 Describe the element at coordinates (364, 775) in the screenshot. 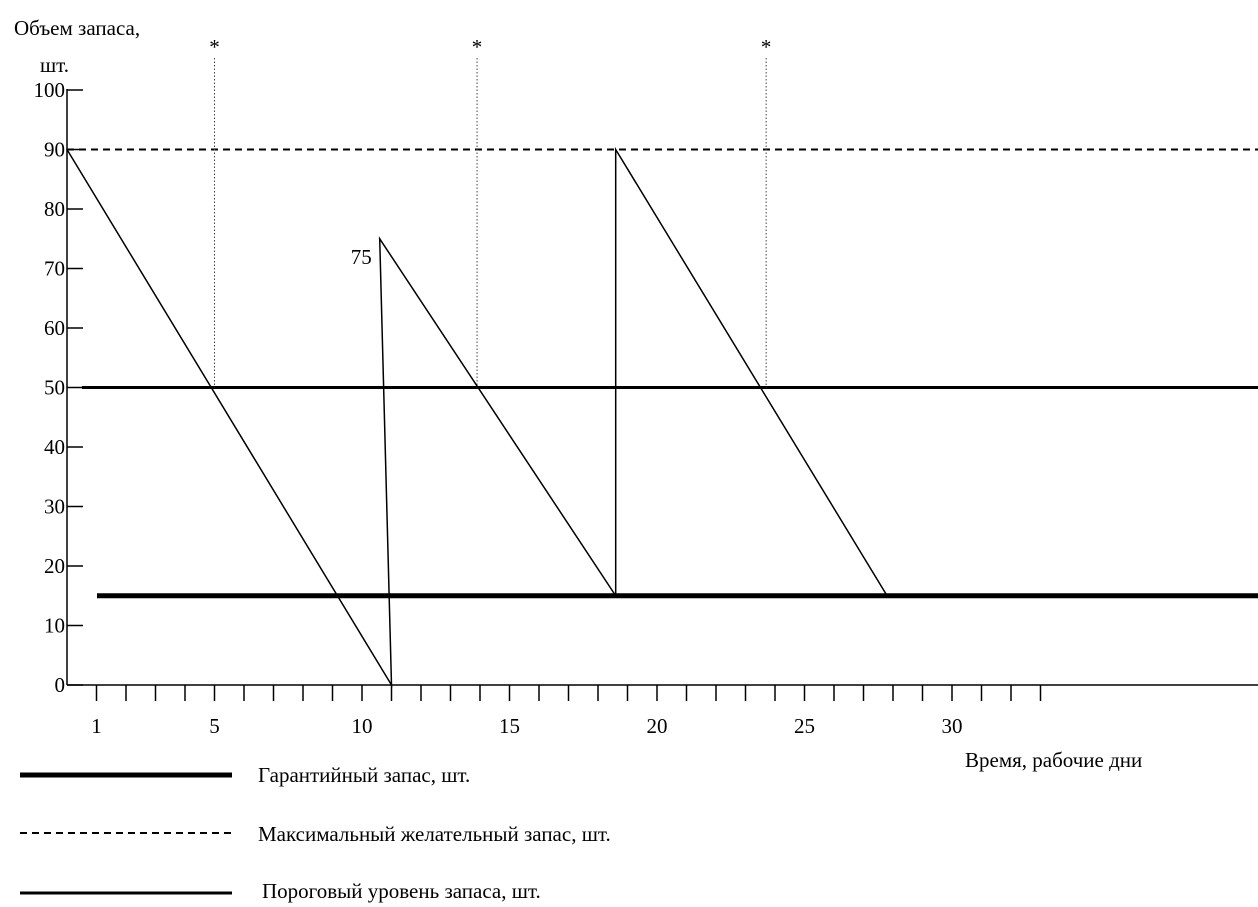

I see `legend-label-guarantee: Гарантийный запас, шт.` at that location.